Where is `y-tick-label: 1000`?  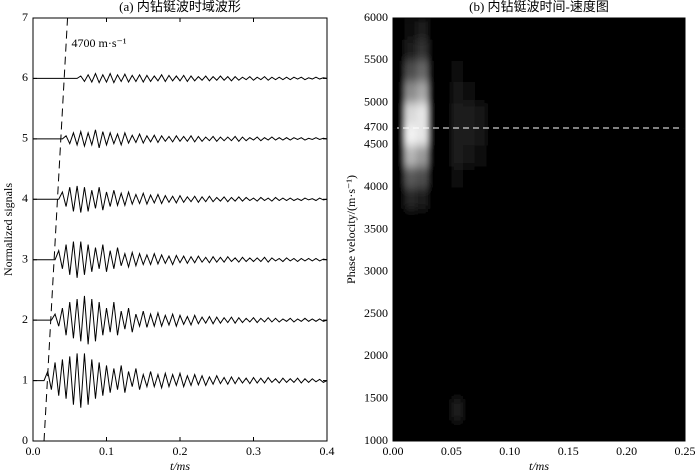 y-tick-label: 1000 is located at coordinates (376, 440).